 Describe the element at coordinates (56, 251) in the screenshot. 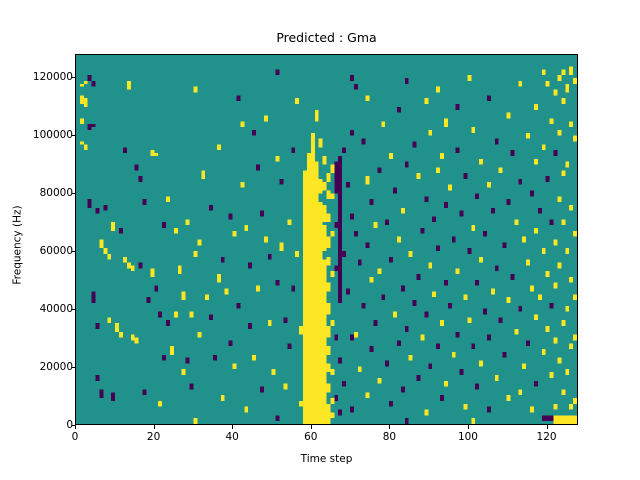

I see `y-tick-label: 60000` at that location.